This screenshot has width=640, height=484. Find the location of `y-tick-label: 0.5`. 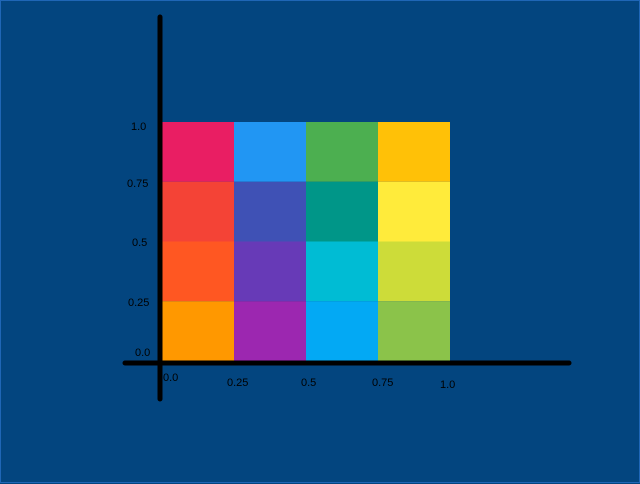

y-tick-label: 0.5 is located at coordinates (140, 243).